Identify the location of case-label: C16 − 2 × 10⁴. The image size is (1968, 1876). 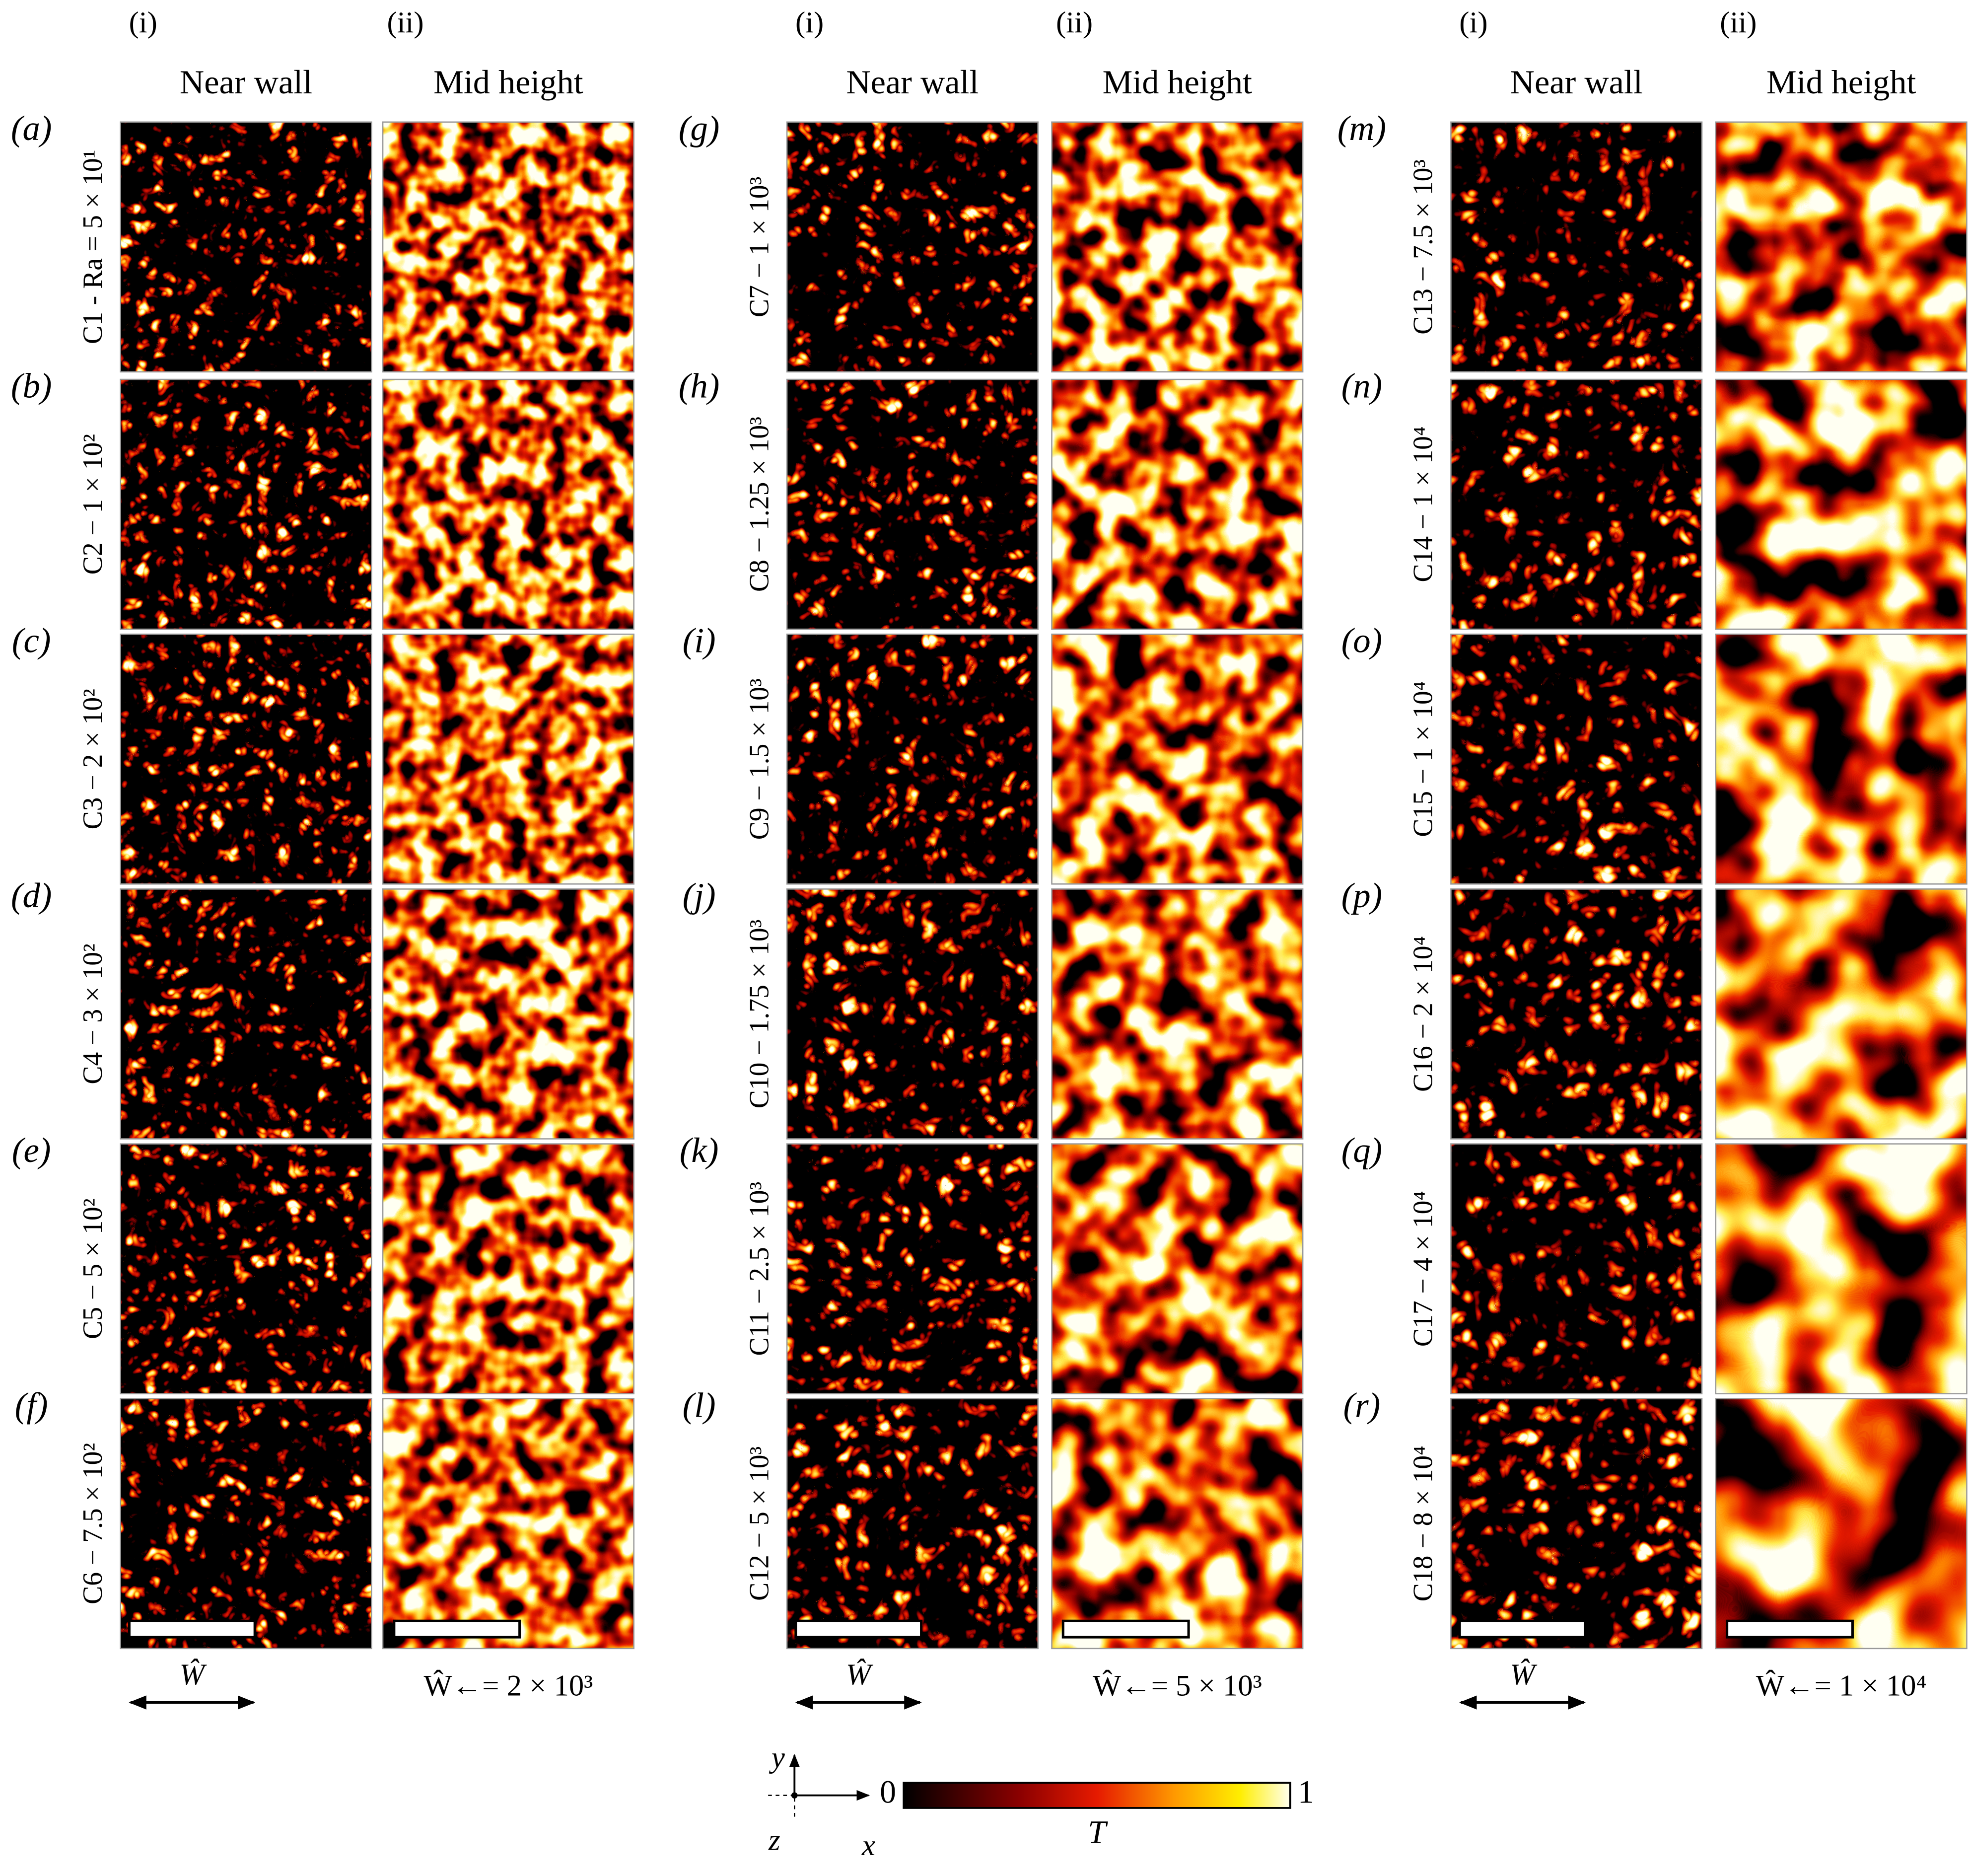
(1424, 1014).